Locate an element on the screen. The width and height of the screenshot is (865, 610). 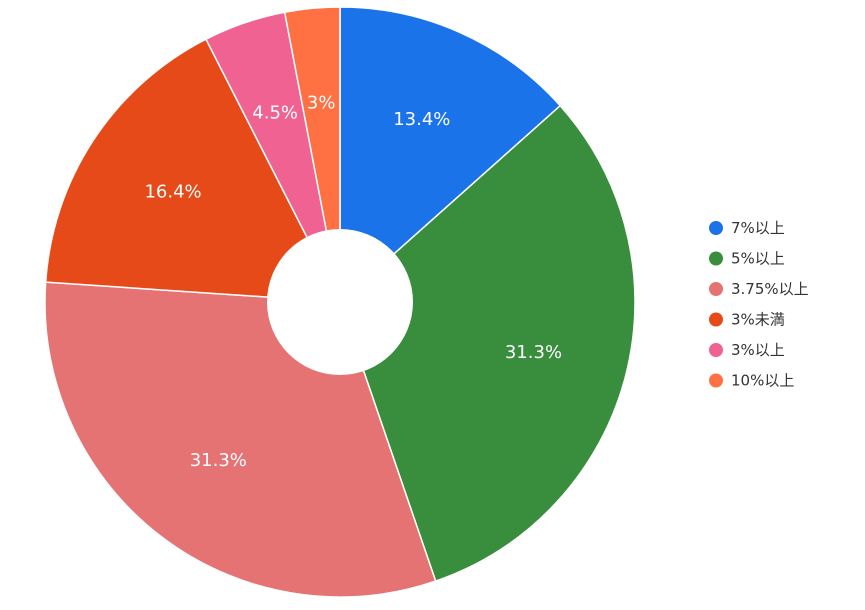
legend-label-5: 3%以上 is located at coordinates (758, 350).